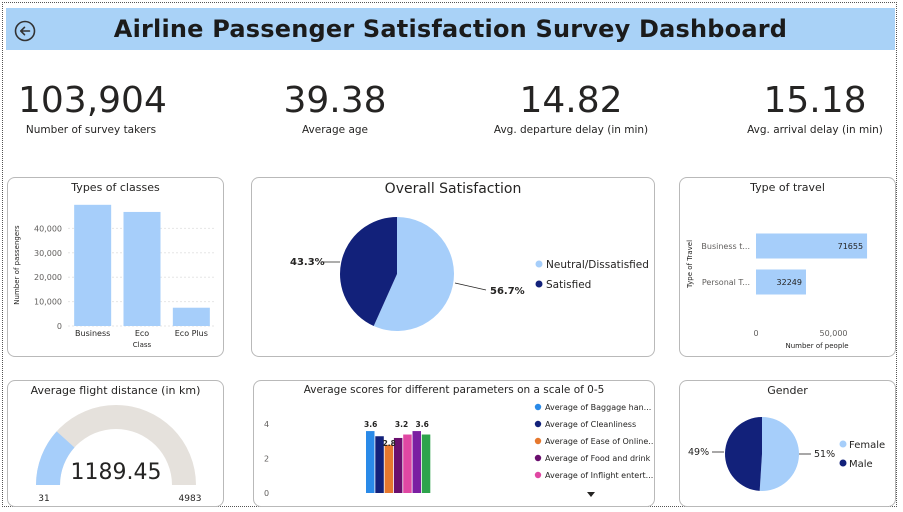  Describe the element at coordinates (142, 333) in the screenshot. I see `x-tick-label: Eco` at that location.